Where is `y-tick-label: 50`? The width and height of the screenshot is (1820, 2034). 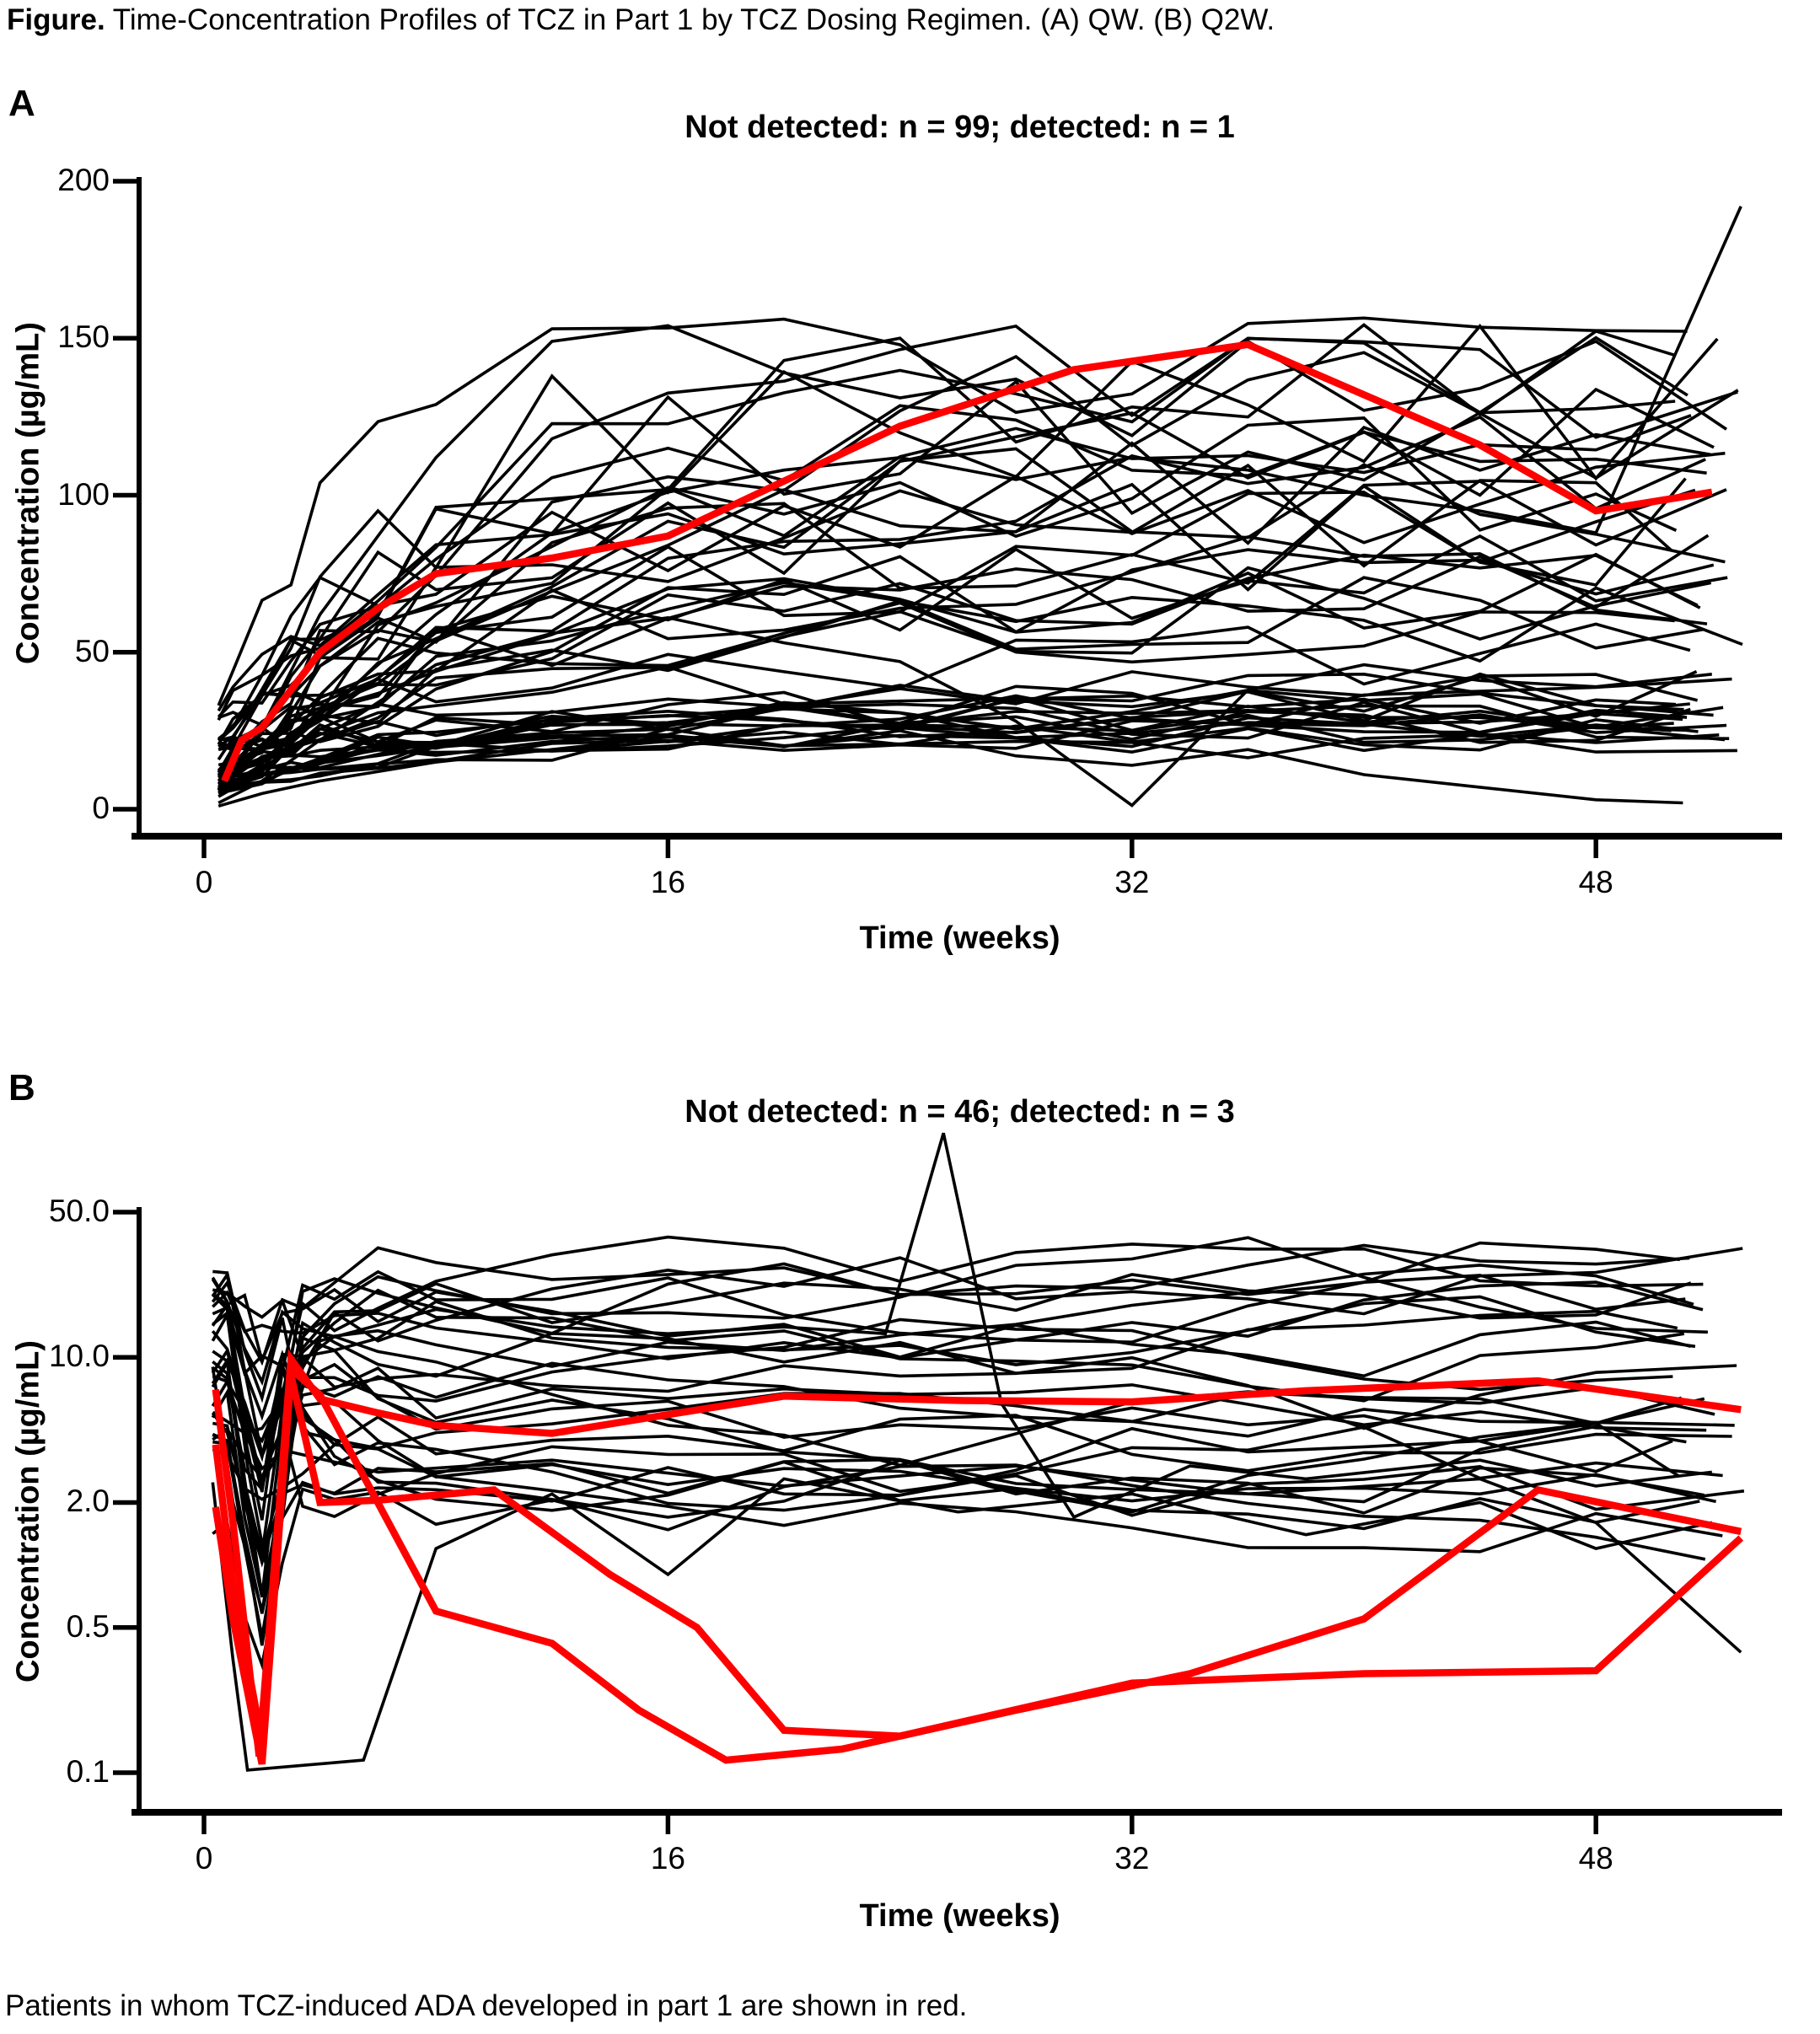
y-tick-label: 50 is located at coordinates (92, 651).